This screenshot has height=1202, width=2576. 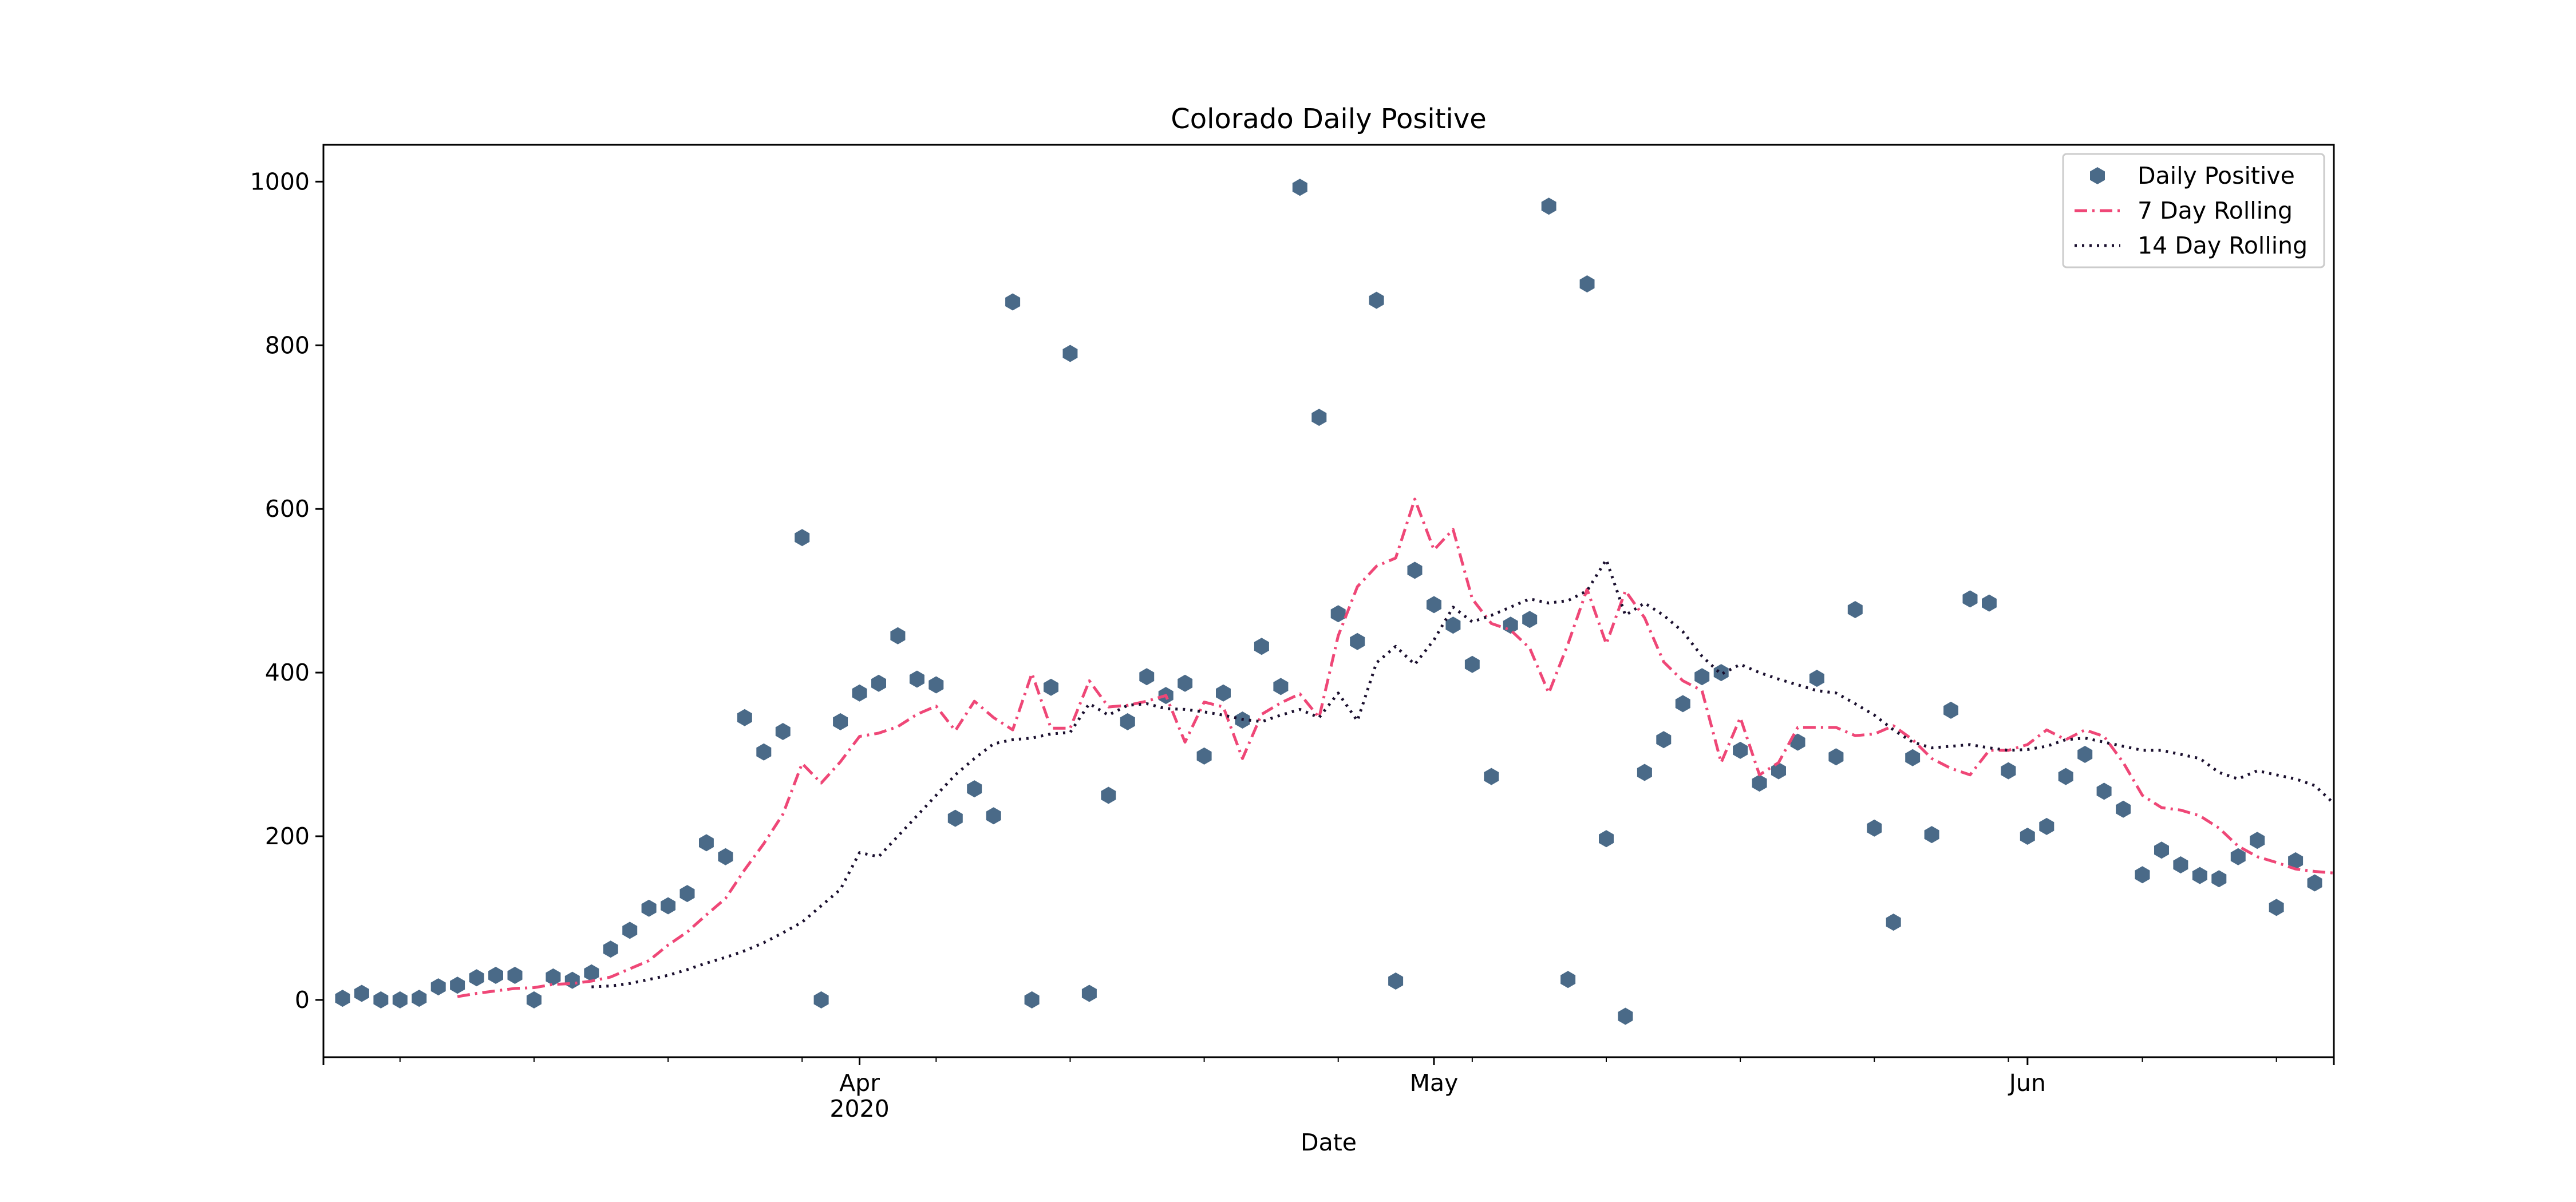 I want to click on legend-label-daily-positive: Daily Positive, so click(x=2216, y=176).